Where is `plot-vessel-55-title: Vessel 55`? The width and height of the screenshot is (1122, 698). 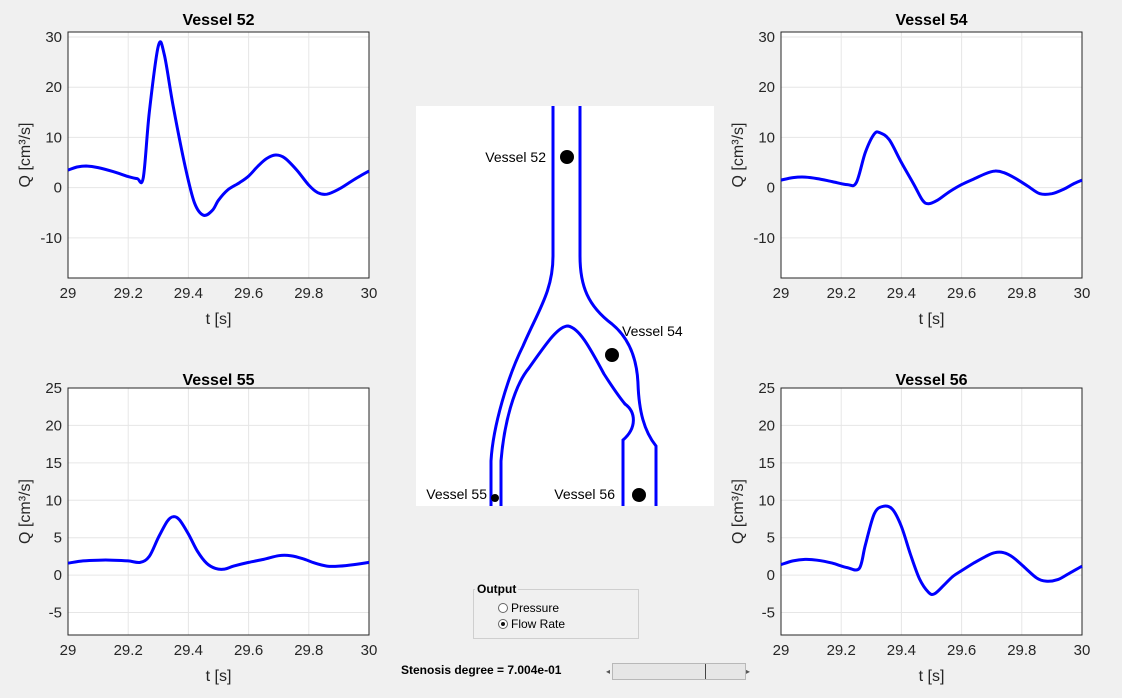 plot-vessel-55-title: Vessel 55 is located at coordinates (218, 380).